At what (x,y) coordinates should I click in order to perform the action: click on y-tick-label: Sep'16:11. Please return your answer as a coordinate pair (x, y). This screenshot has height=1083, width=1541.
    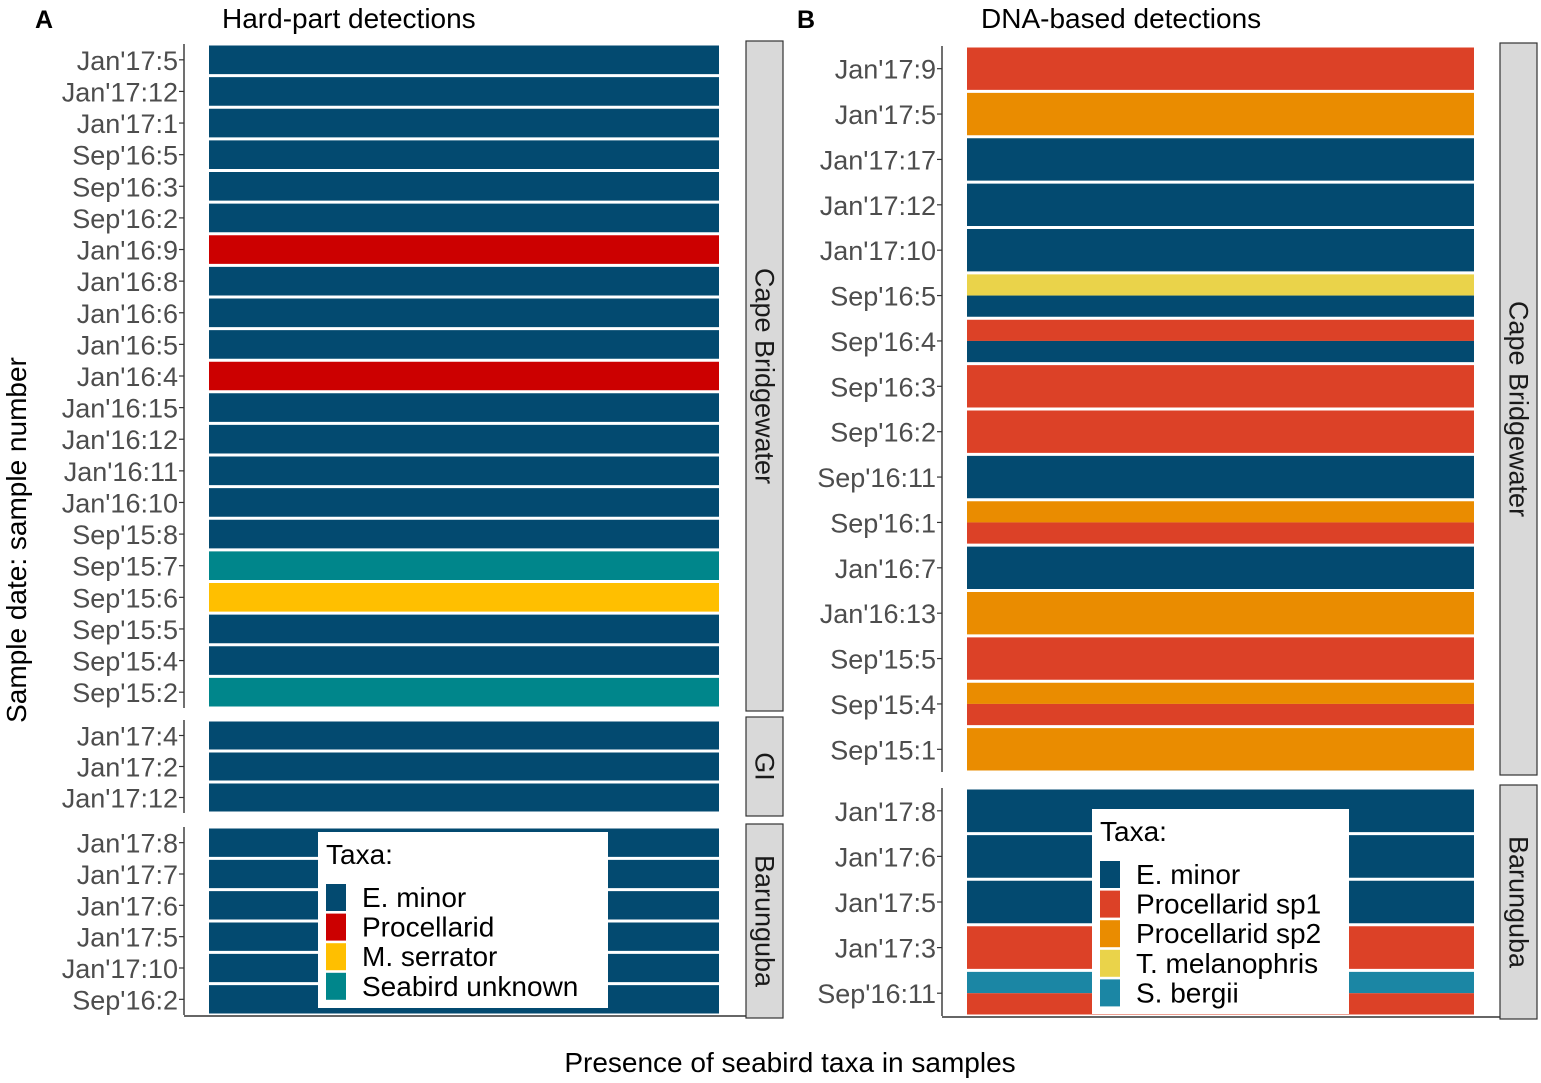
    Looking at the image, I should click on (876, 478).